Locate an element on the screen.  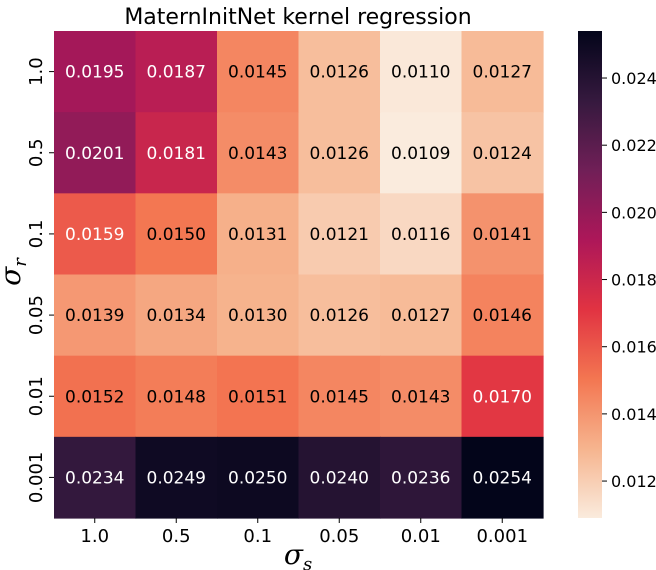
cell-value-label: 0.0141 is located at coordinates (502, 235).